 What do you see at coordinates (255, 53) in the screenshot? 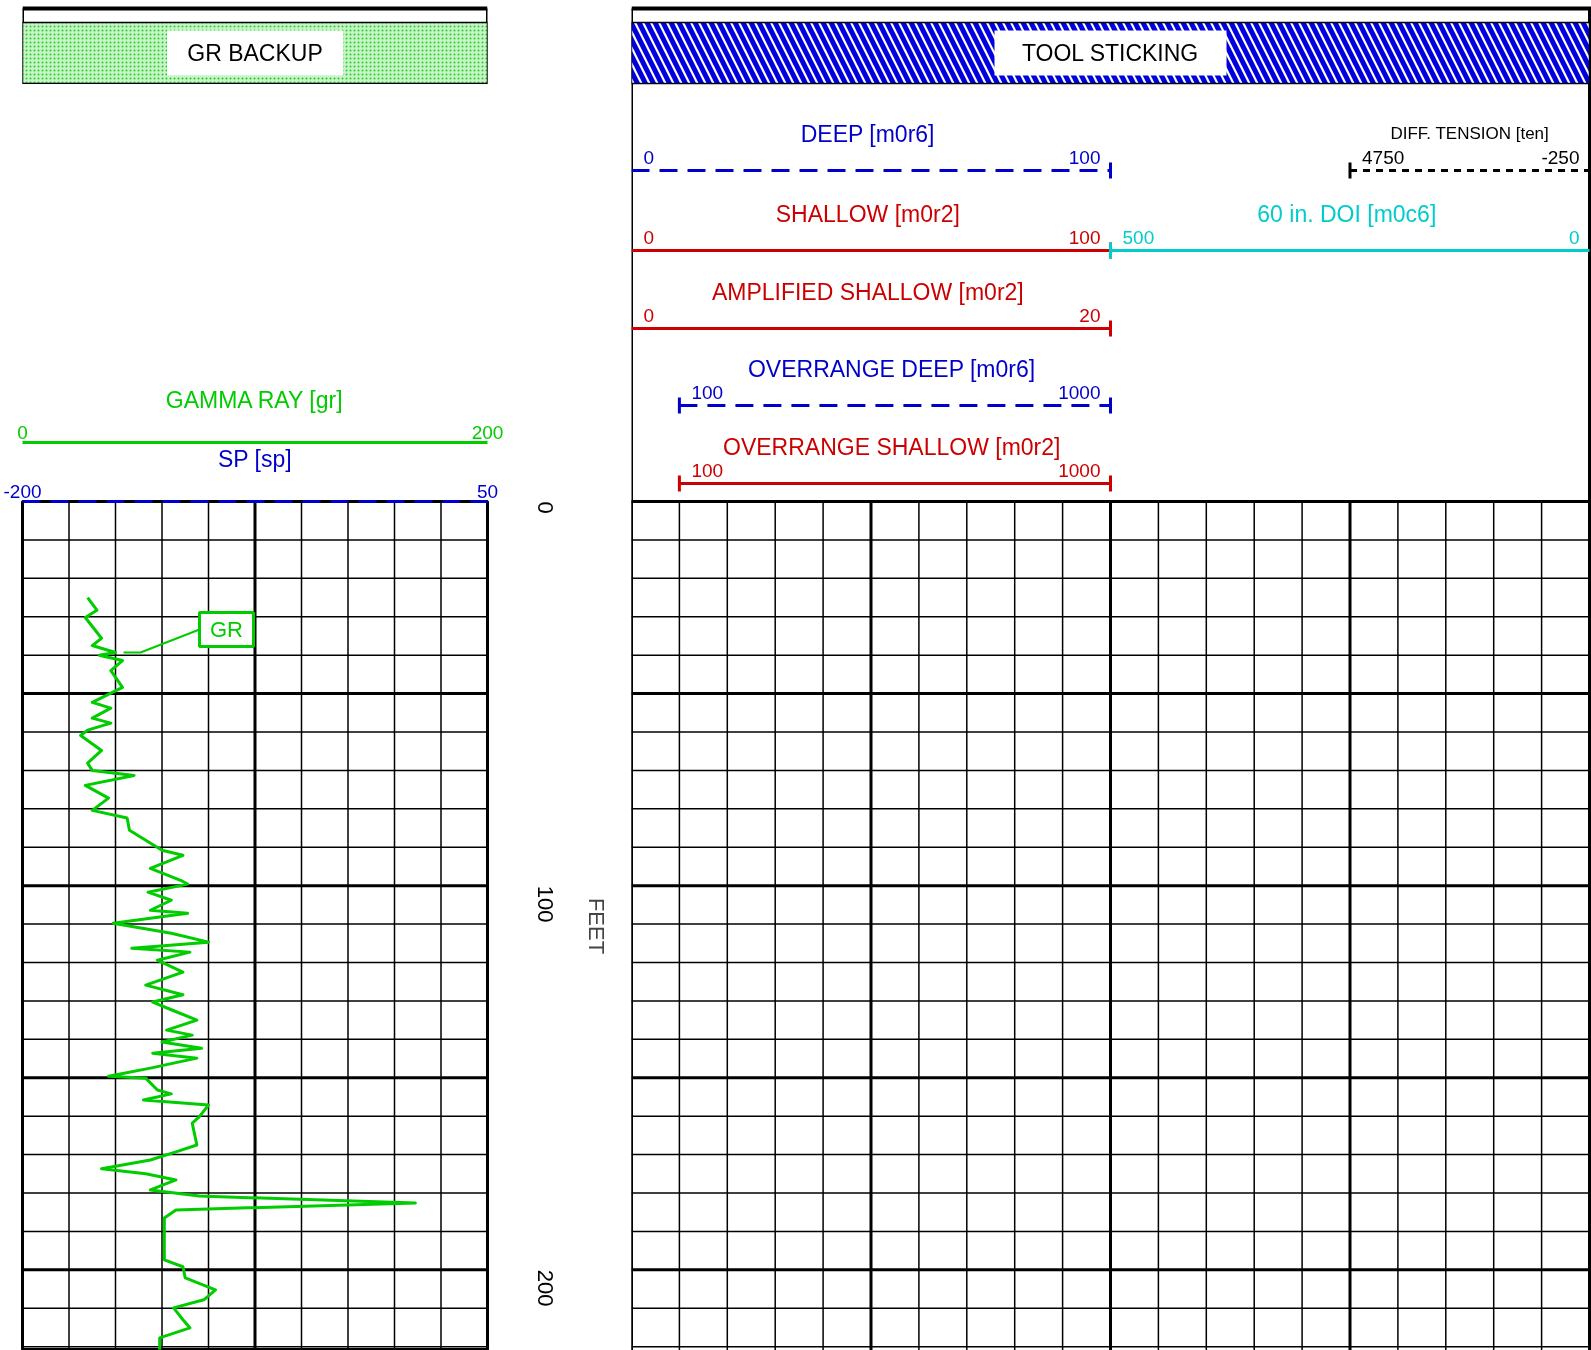
I see `chart-title: GR BACKUP` at bounding box center [255, 53].